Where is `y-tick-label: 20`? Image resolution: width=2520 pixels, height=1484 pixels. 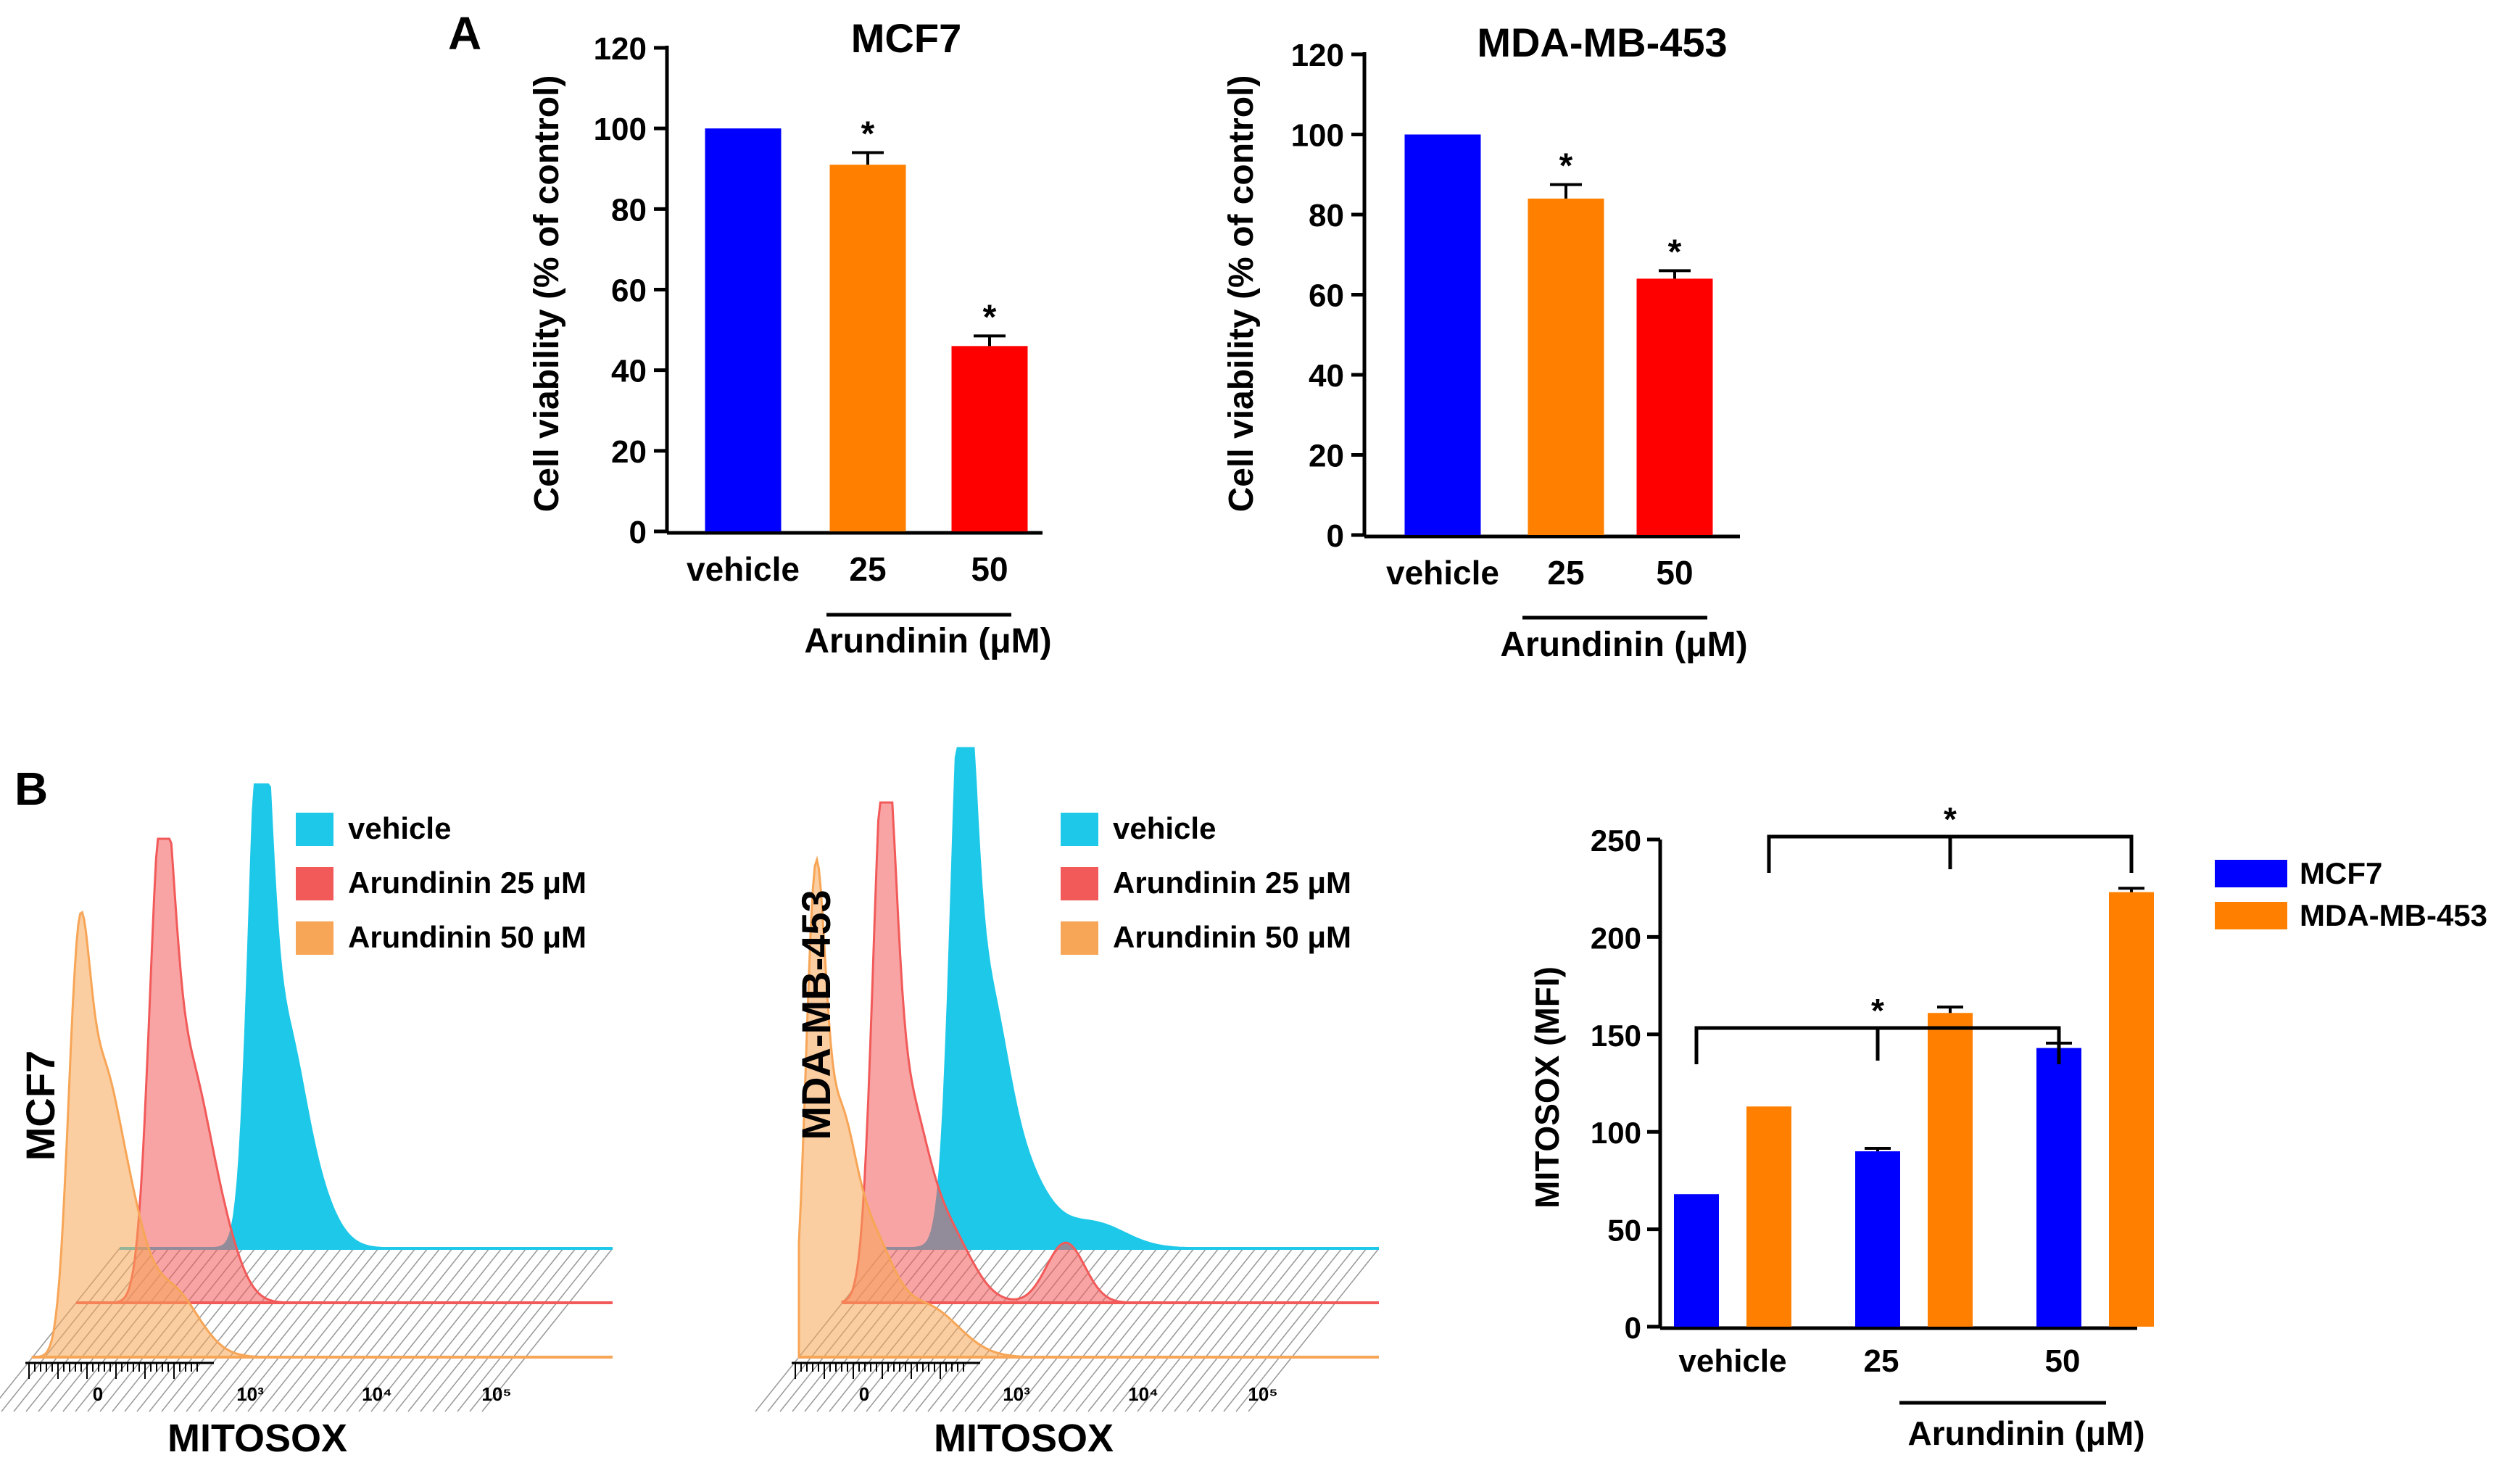 y-tick-label: 20 is located at coordinates (629, 452).